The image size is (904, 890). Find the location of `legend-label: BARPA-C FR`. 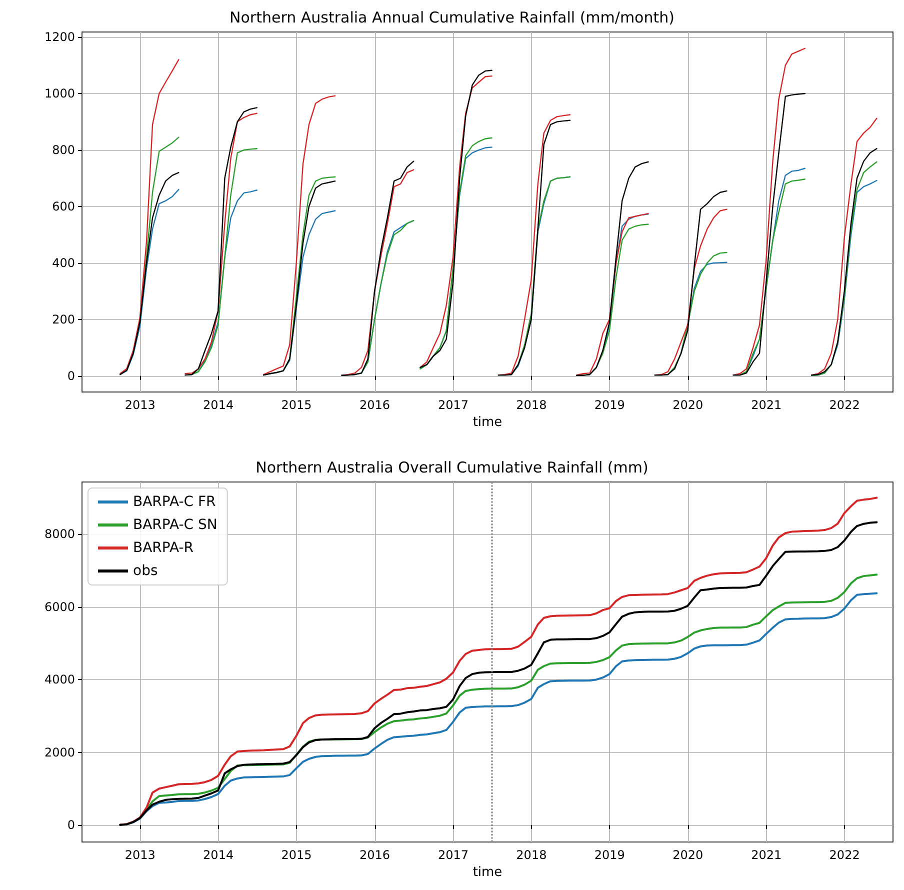

legend-label: BARPA-C FR is located at coordinates (174, 502).